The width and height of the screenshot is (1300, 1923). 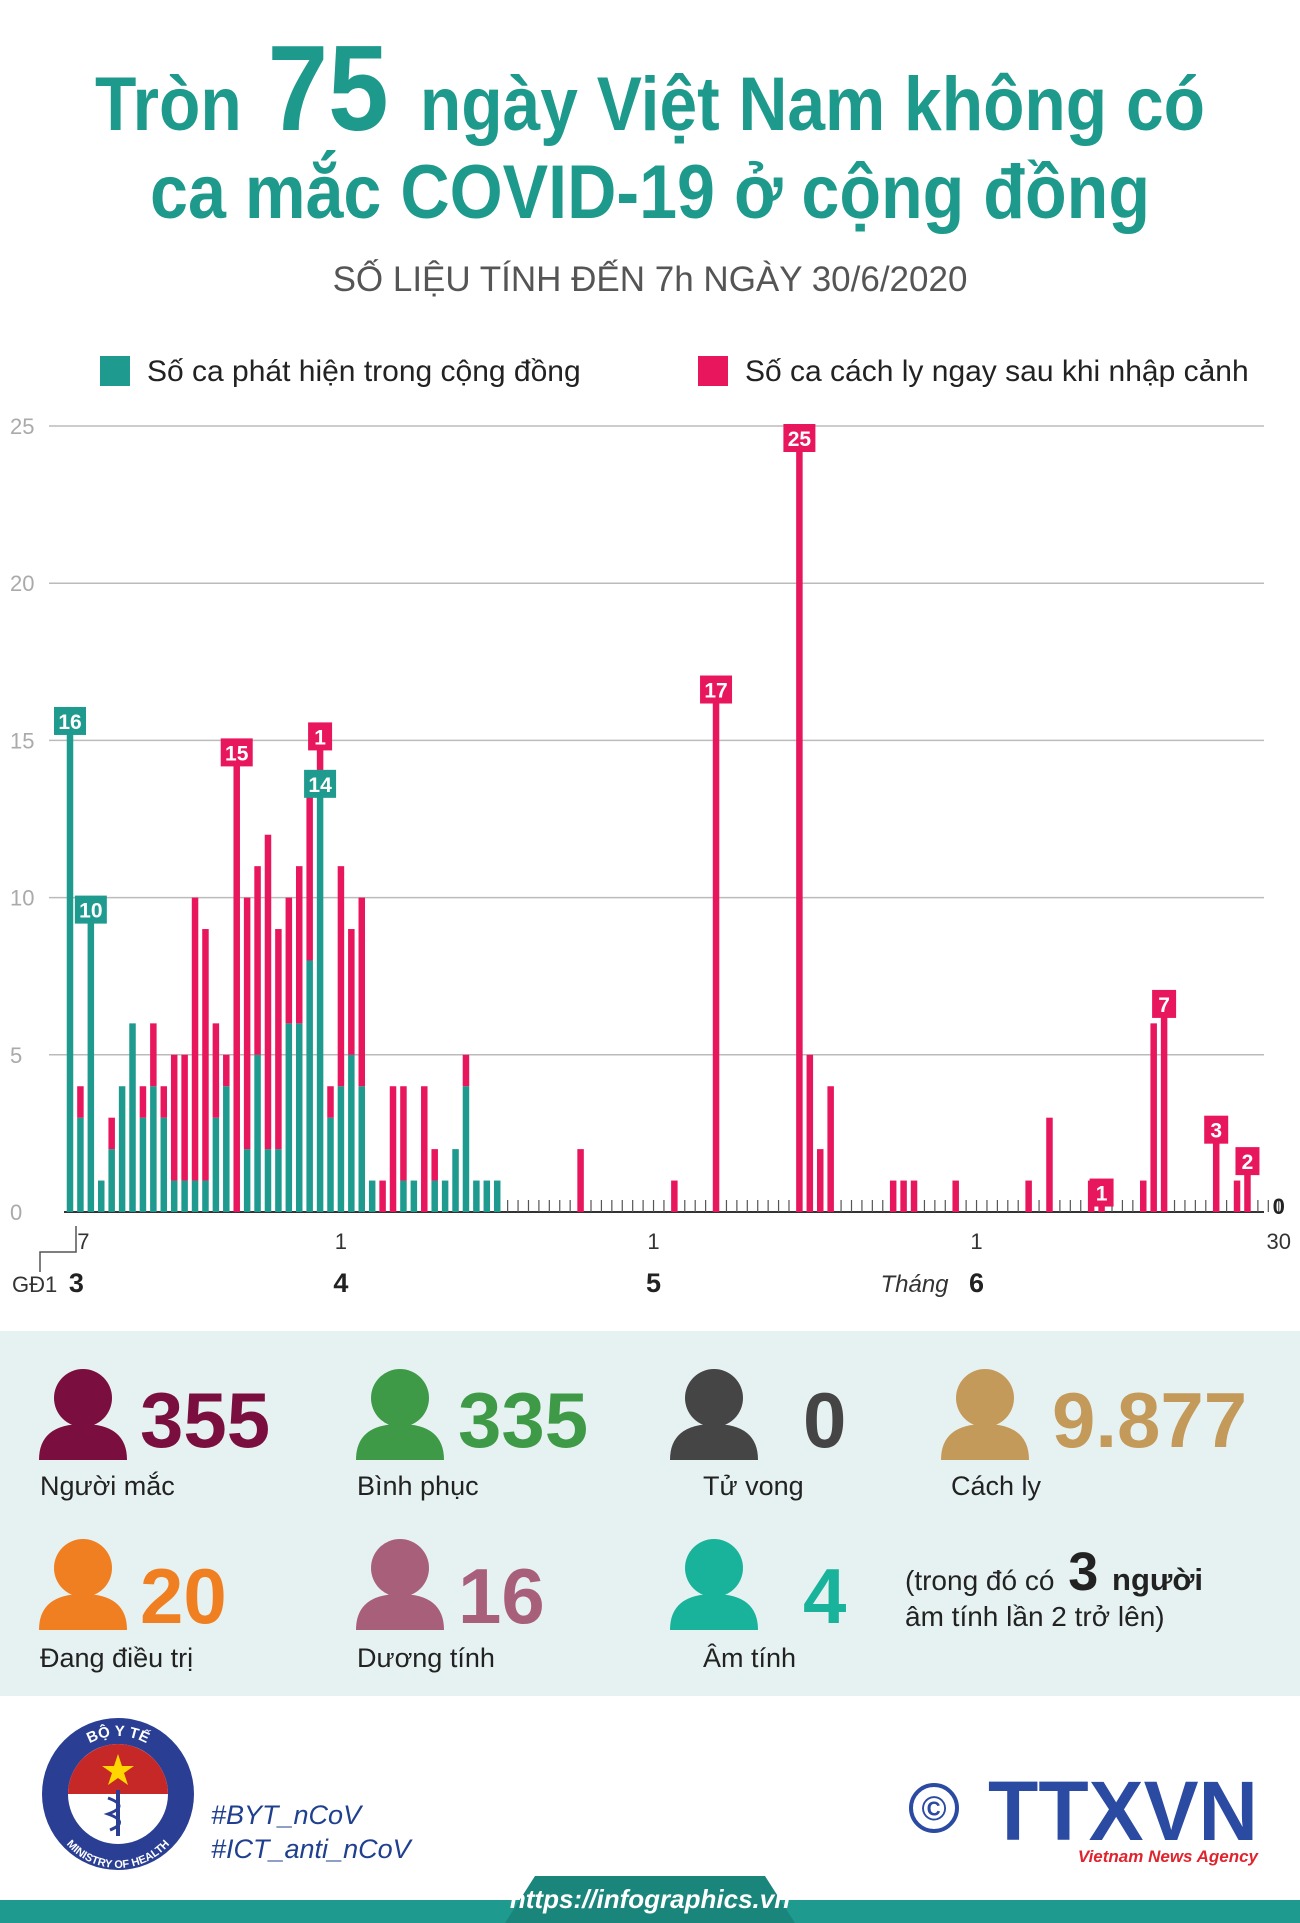 What do you see at coordinates (205, 1420) in the screenshot?
I see `stat-value: 355` at bounding box center [205, 1420].